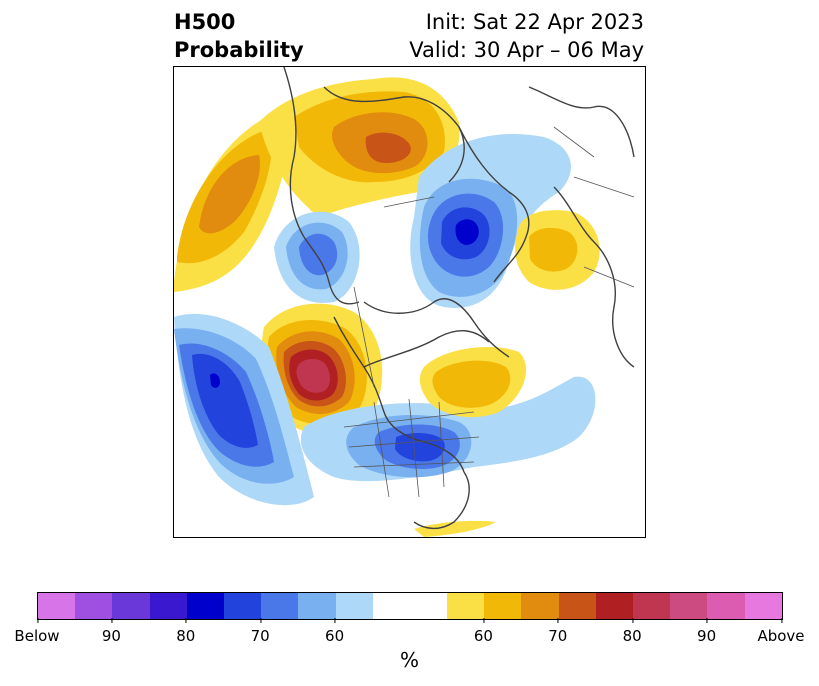 This screenshot has height=686, width=819. What do you see at coordinates (448, 429) in the screenshot?
I see `eastern-us-below-anomaly` at bounding box center [448, 429].